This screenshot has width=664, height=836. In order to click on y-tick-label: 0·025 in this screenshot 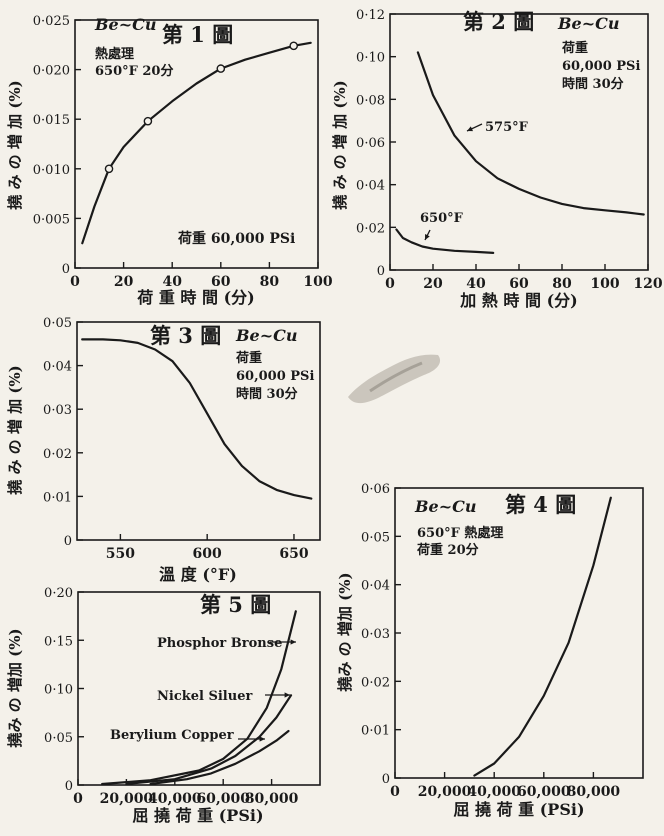, I will do `click(51, 21)`.